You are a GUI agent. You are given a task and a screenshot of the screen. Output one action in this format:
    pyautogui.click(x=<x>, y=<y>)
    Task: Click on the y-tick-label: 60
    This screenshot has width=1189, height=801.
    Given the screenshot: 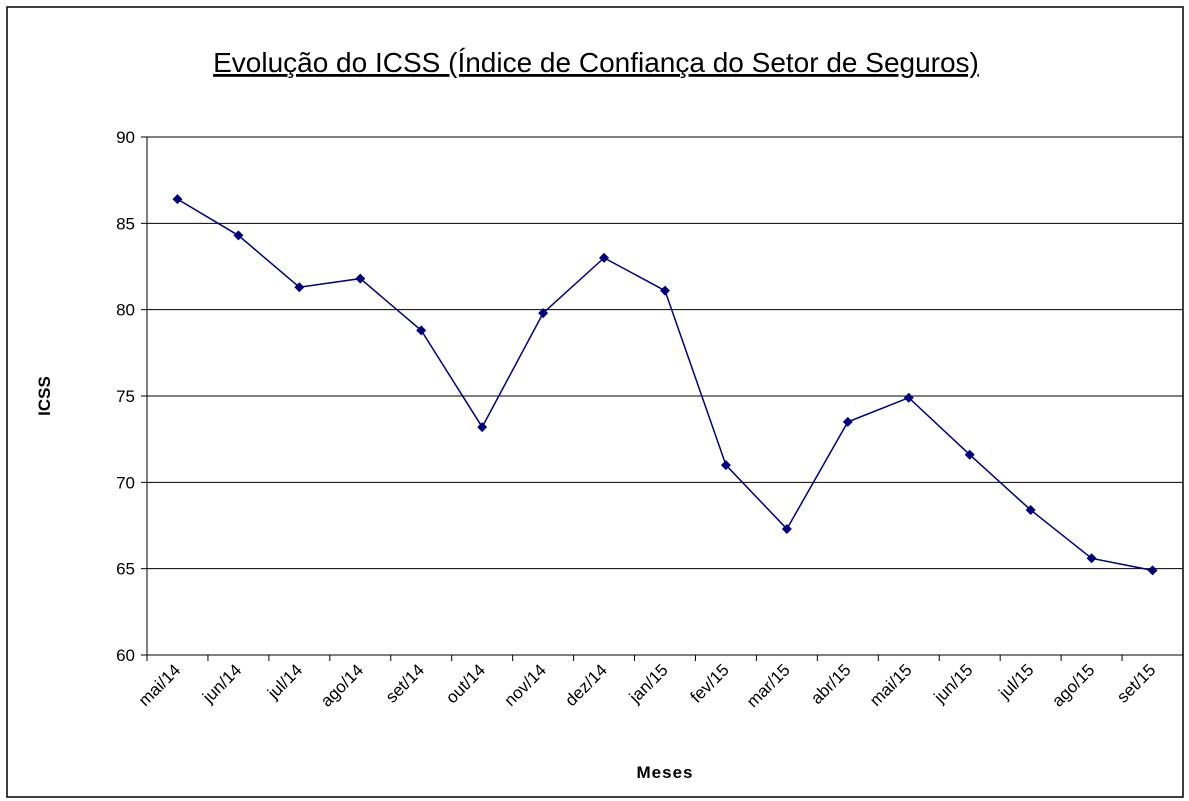 What is the action you would take?
    pyautogui.click(x=125, y=655)
    